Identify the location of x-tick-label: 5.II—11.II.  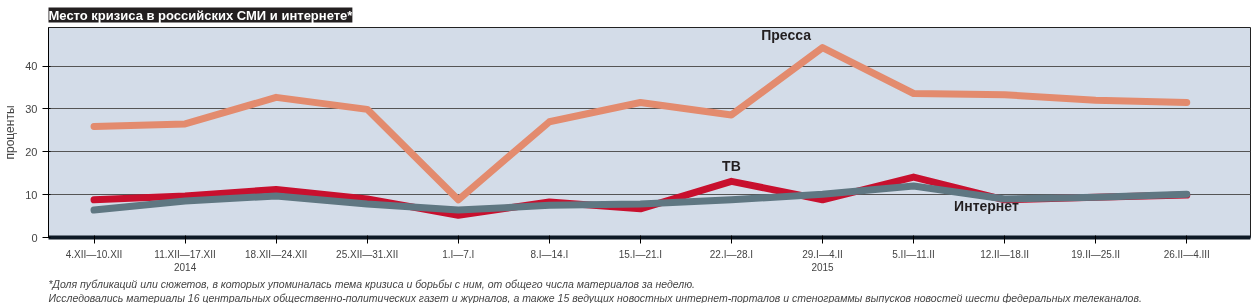
(913, 254).